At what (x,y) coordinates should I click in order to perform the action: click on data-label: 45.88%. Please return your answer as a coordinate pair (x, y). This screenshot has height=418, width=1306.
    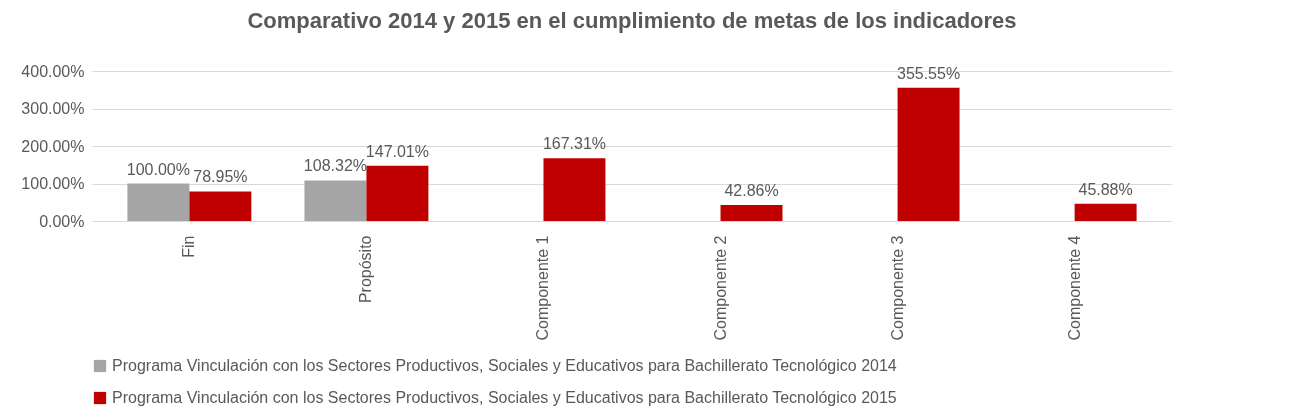
    Looking at the image, I should click on (1105, 189).